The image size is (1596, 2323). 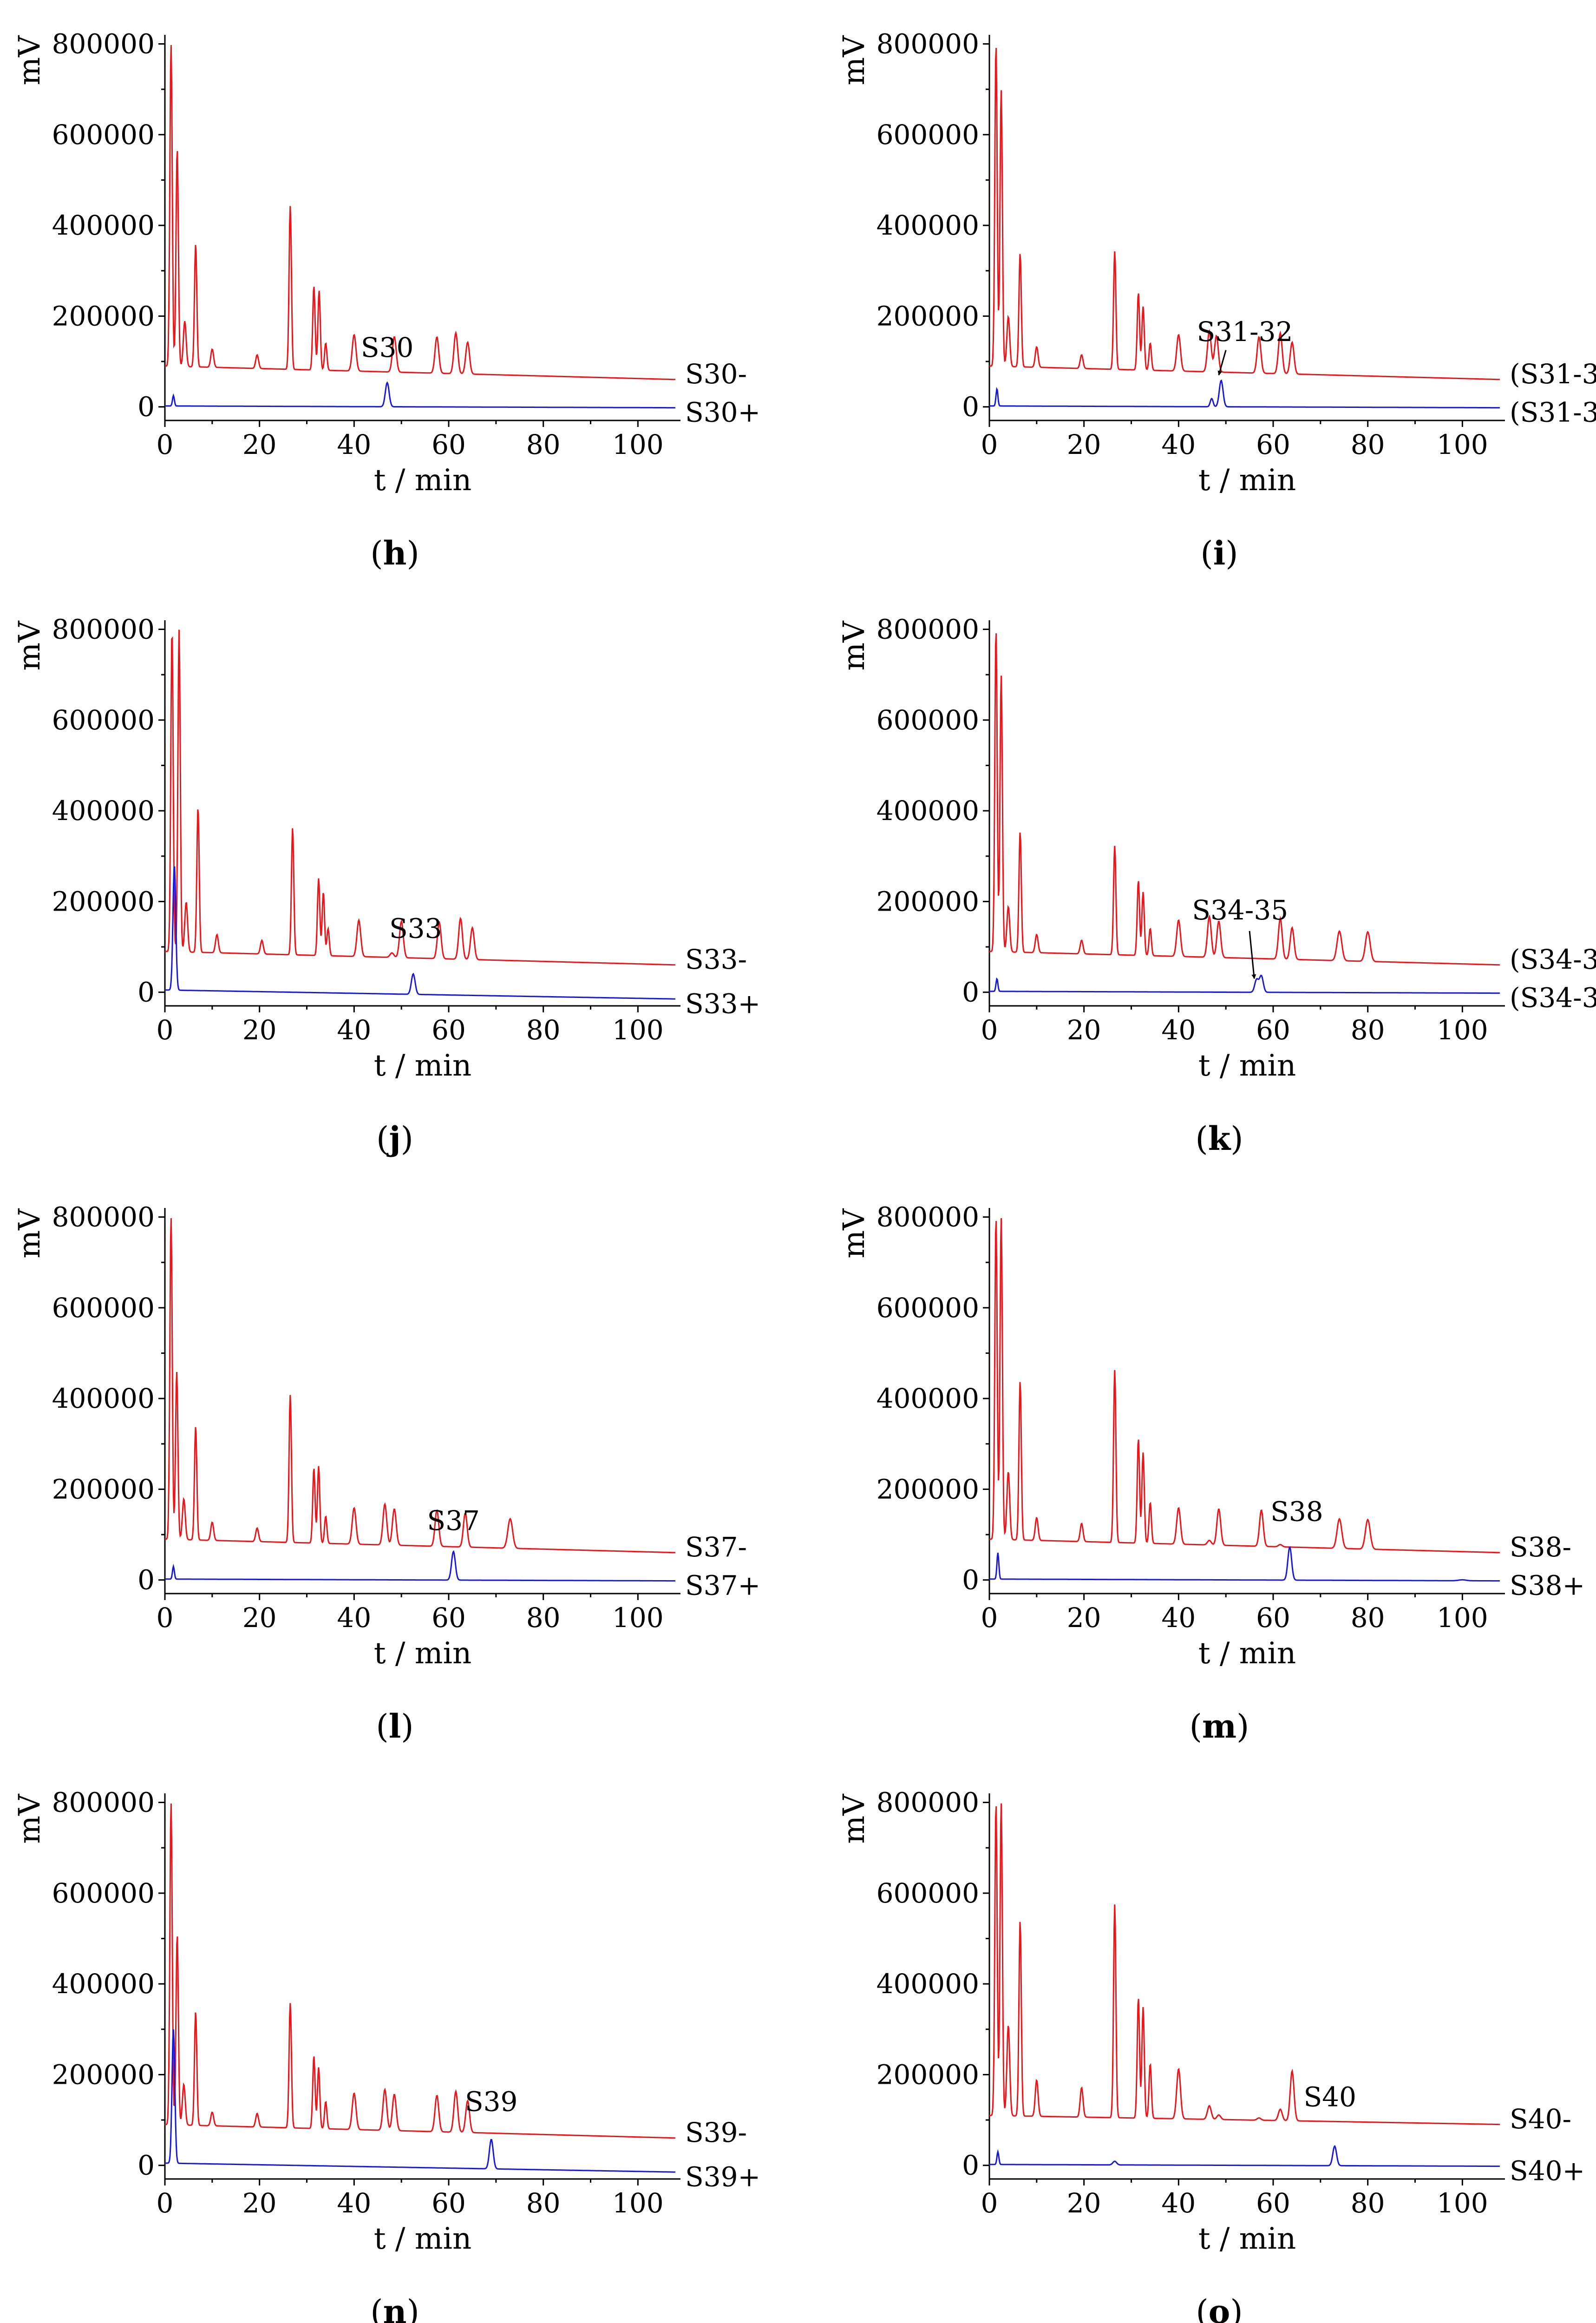 I want to click on trace-label: S40+, so click(x=1547, y=2171).